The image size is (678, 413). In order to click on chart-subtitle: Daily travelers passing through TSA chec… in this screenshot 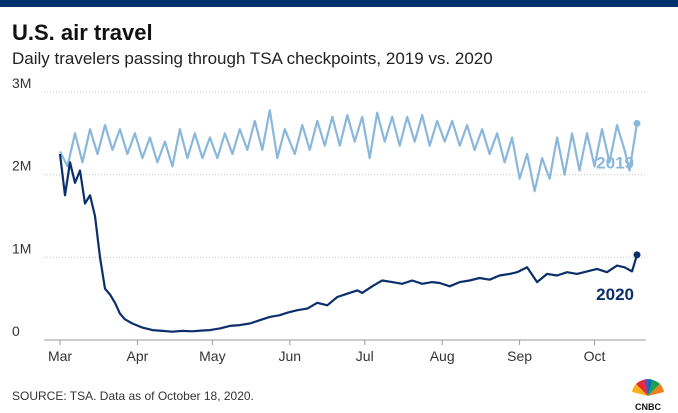, I will do `click(252, 58)`.